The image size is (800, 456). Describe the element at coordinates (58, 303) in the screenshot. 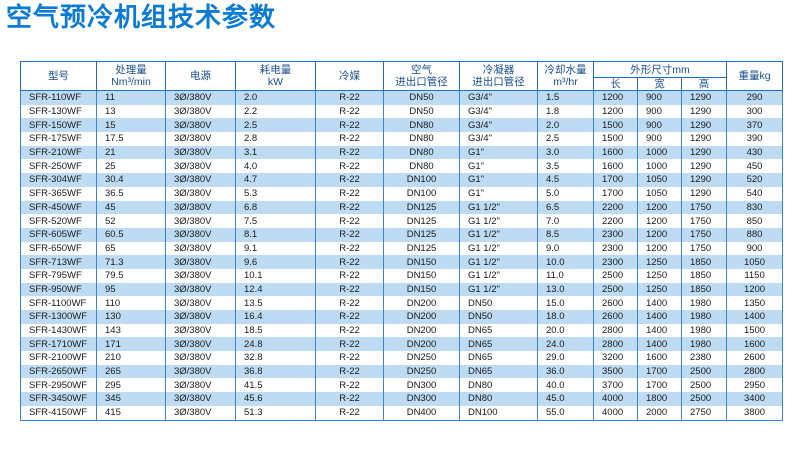

I see `cell-model: SFR-1100WF` at that location.